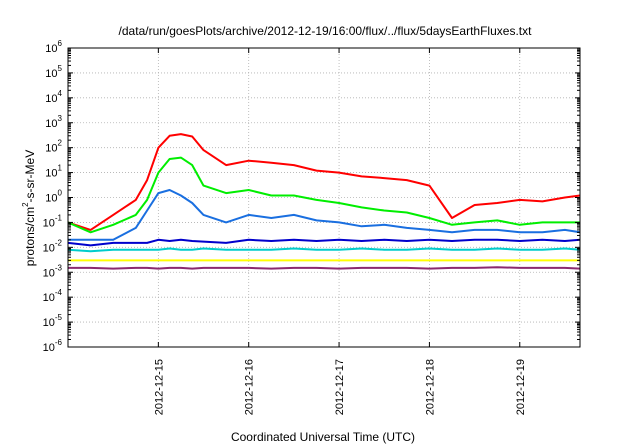 The image size is (640, 448). Describe the element at coordinates (60, 168) in the screenshot. I see `y-tick-exp: 1` at that location.